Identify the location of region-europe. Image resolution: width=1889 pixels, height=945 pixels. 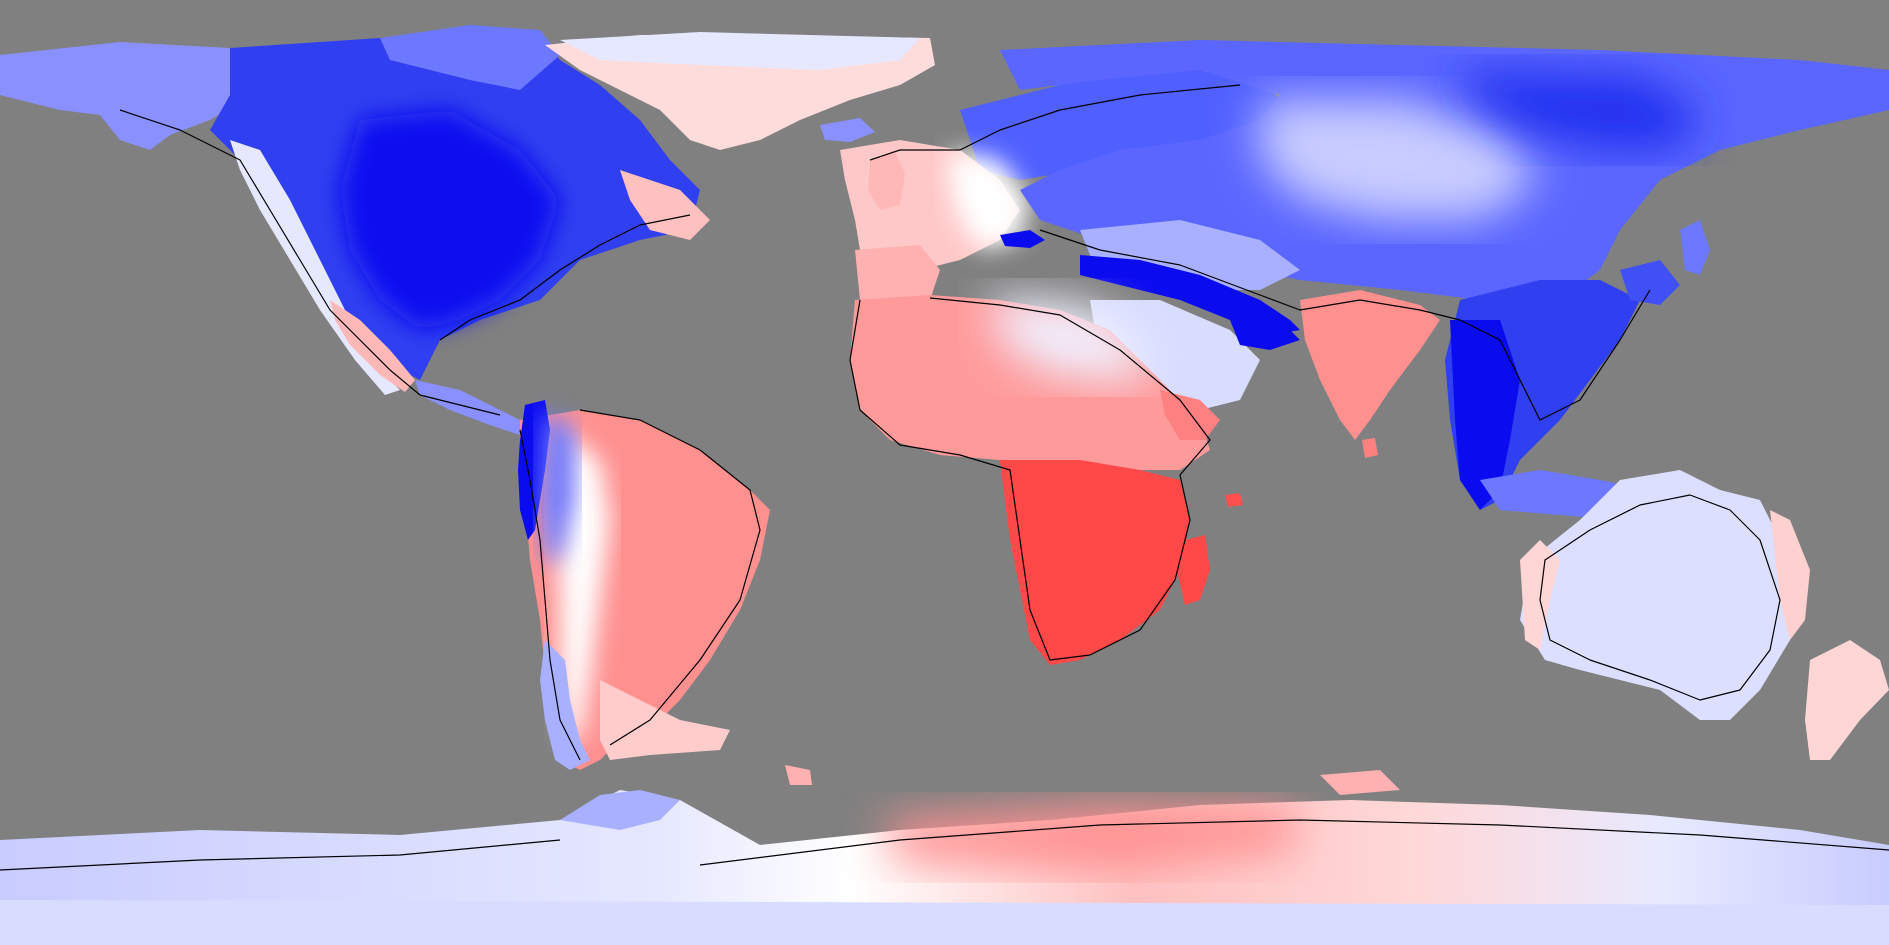
(1050, 190).